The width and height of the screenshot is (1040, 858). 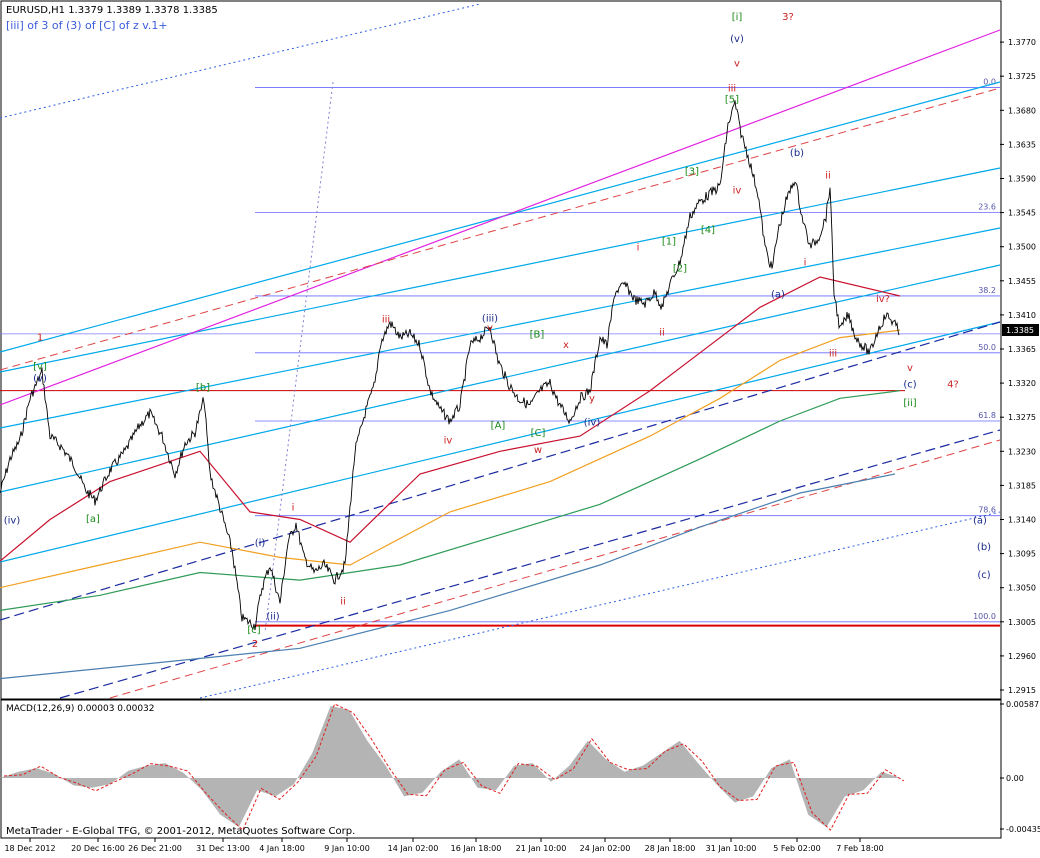 I want to click on wave-label: [C], so click(x=538, y=433).